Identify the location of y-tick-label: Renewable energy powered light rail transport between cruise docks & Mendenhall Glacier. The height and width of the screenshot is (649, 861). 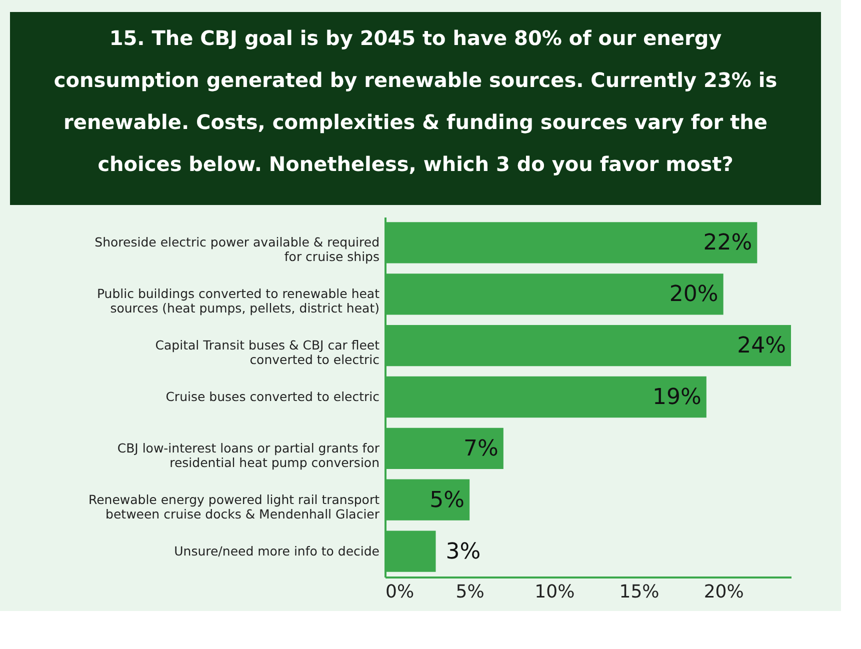
(234, 507).